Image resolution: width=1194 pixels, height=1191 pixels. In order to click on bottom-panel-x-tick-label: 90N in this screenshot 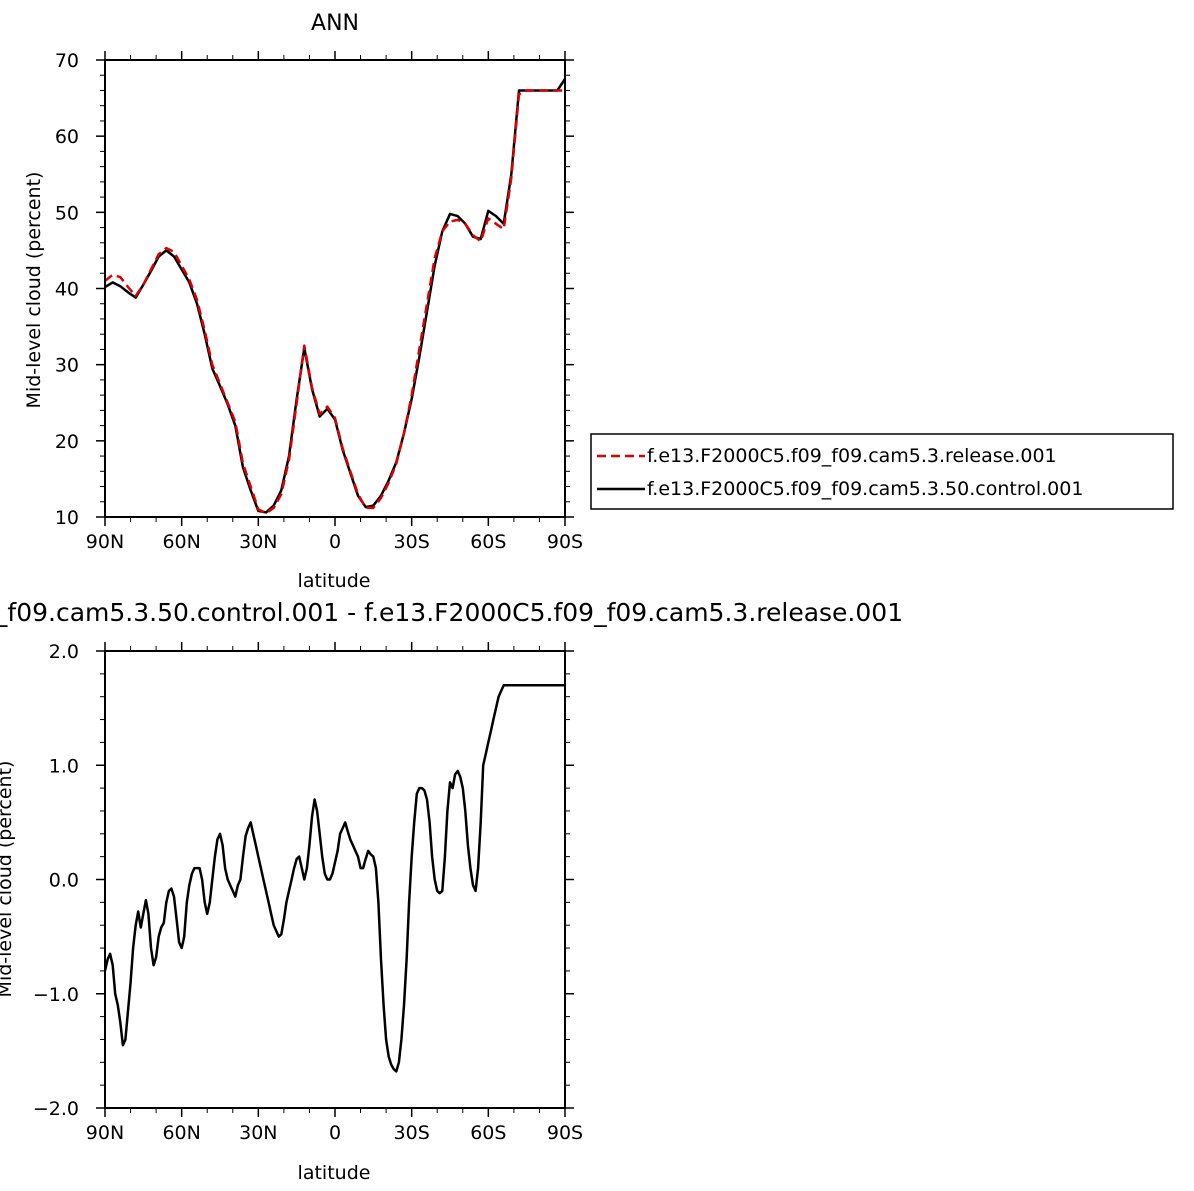, I will do `click(105, 1133)`.